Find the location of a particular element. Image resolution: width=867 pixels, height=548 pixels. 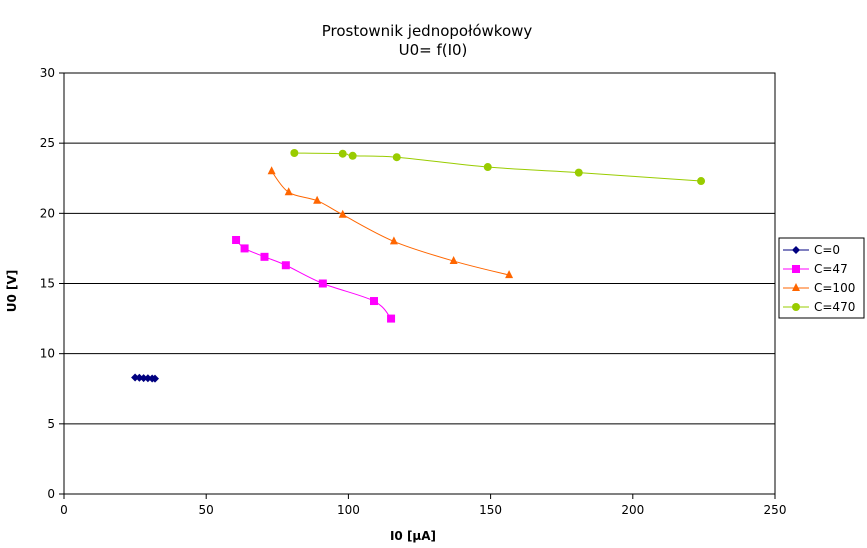

y-tick-label-0: 0 is located at coordinates (51, 494).